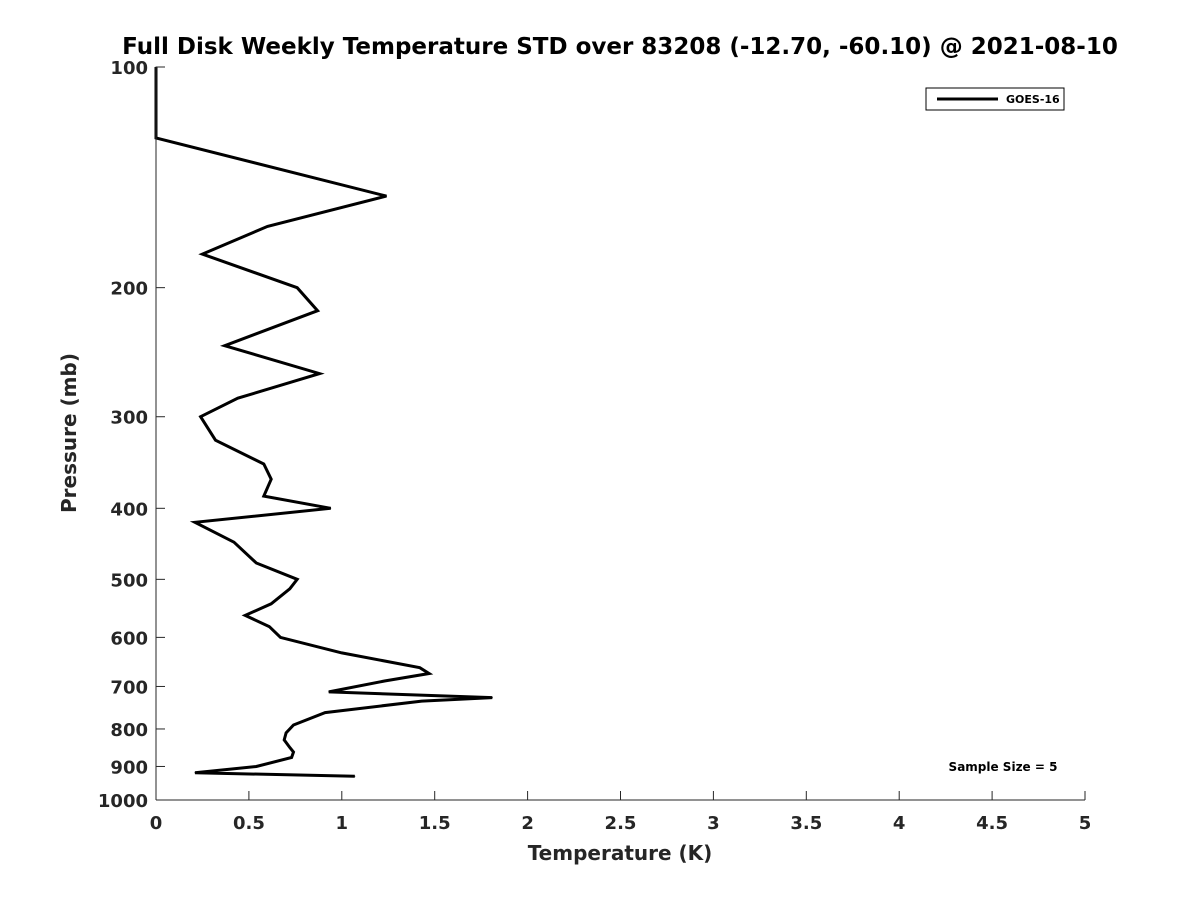 Image resolution: width=1200 pixels, height=900 pixels. Describe the element at coordinates (620, 853) in the screenshot. I see `x-axis-label: Temperature (K)` at that location.